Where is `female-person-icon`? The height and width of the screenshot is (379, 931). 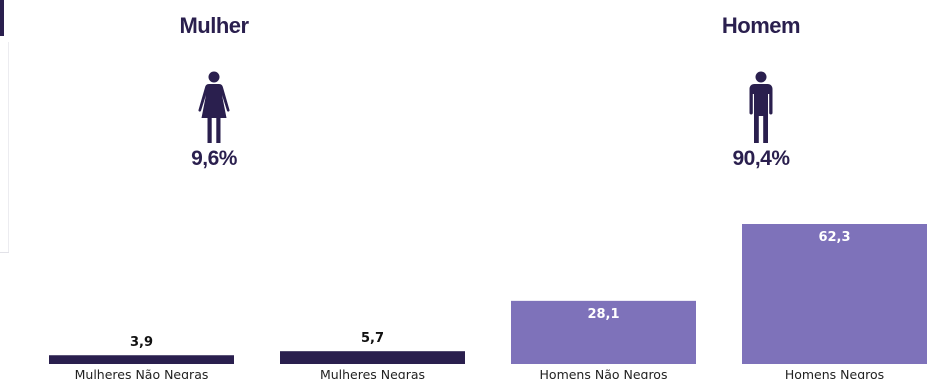 female-person-icon is located at coordinates (214, 107).